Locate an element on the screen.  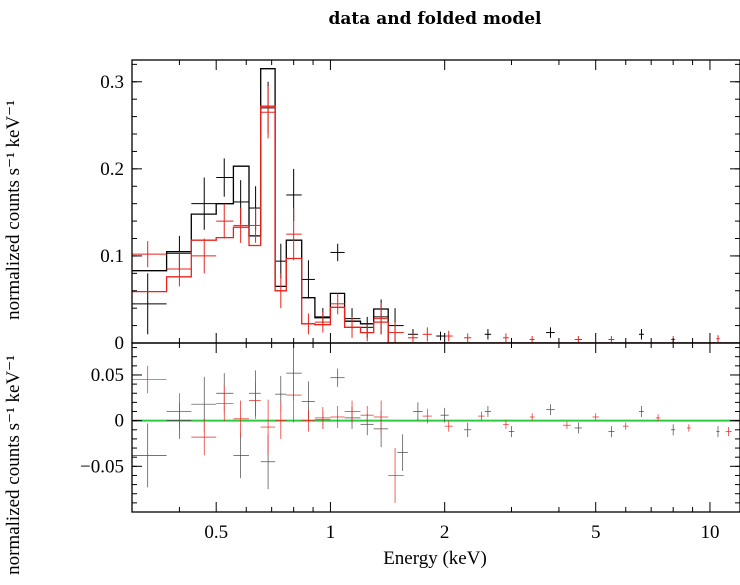
y-tick-label: 0.05 is located at coordinates (107, 375).